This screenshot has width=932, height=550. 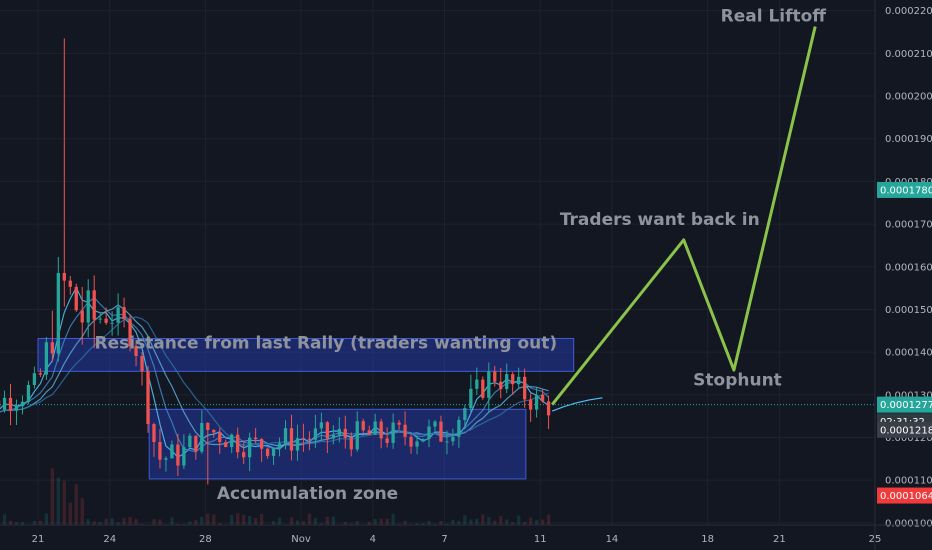 What do you see at coordinates (904, 189) in the screenshot?
I see `price-tag` at bounding box center [904, 189].